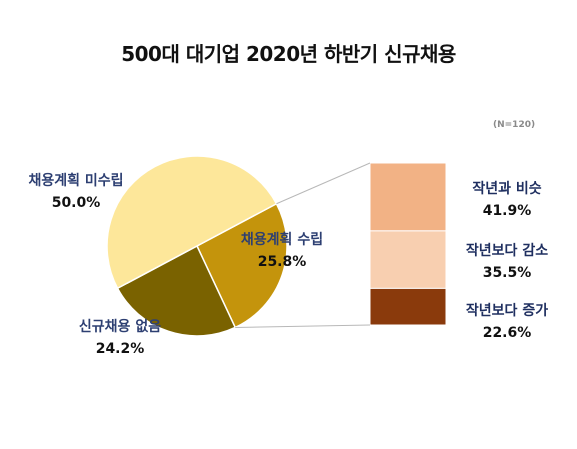 This screenshot has width=577, height=449. Describe the element at coordinates (507, 322) in the screenshot. I see `bar-label-increase: 작년보다 증가 22.6%` at that location.